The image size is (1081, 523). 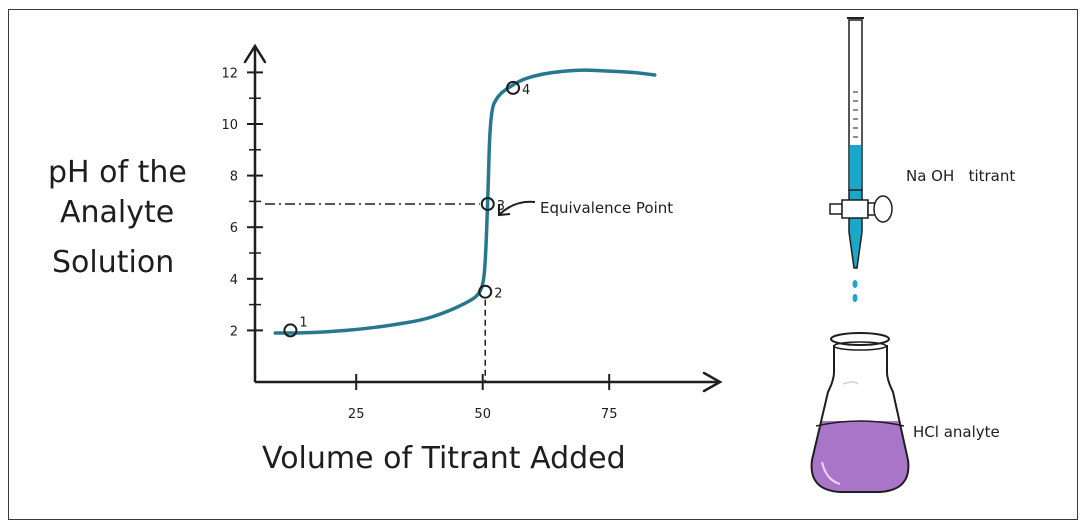 What do you see at coordinates (606, 208) in the screenshot?
I see `equivalence-label: Equivalence Point` at bounding box center [606, 208].